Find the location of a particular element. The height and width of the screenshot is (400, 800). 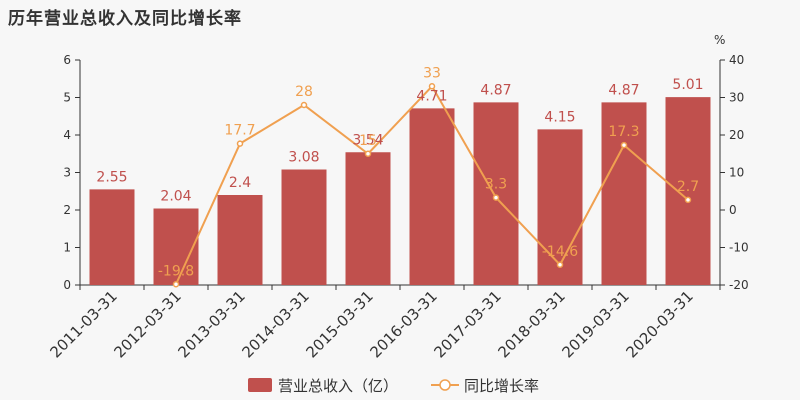

y-left-tick-label: 0 is located at coordinates (67, 285).